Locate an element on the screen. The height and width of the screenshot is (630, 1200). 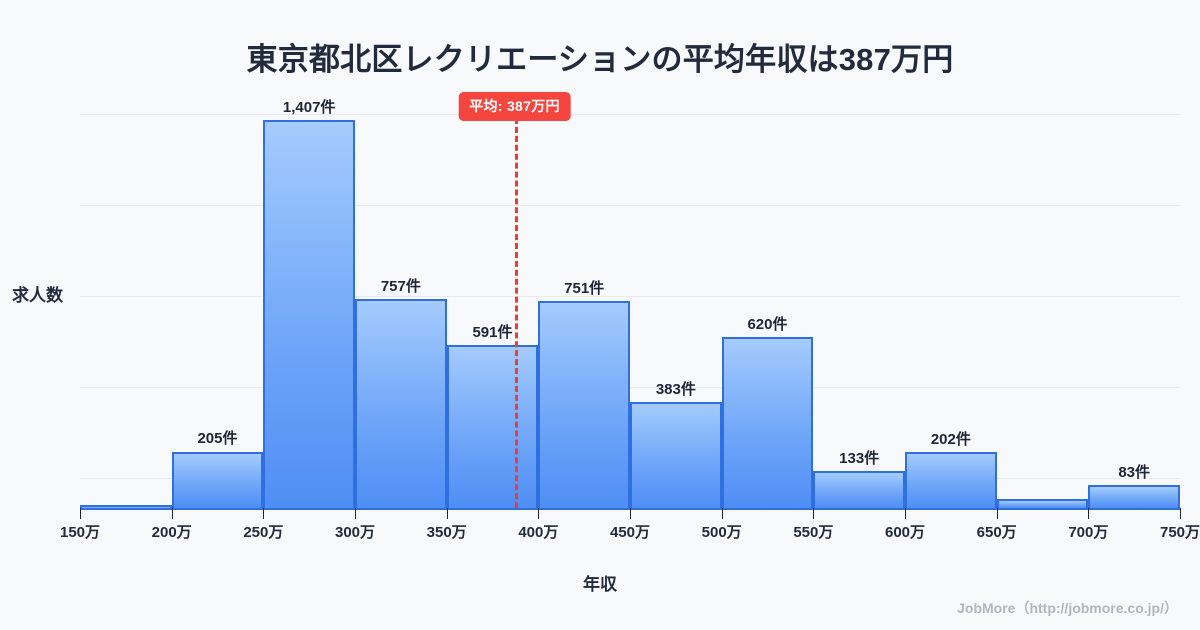
x-tick-label: 600万 is located at coordinates (905, 532).